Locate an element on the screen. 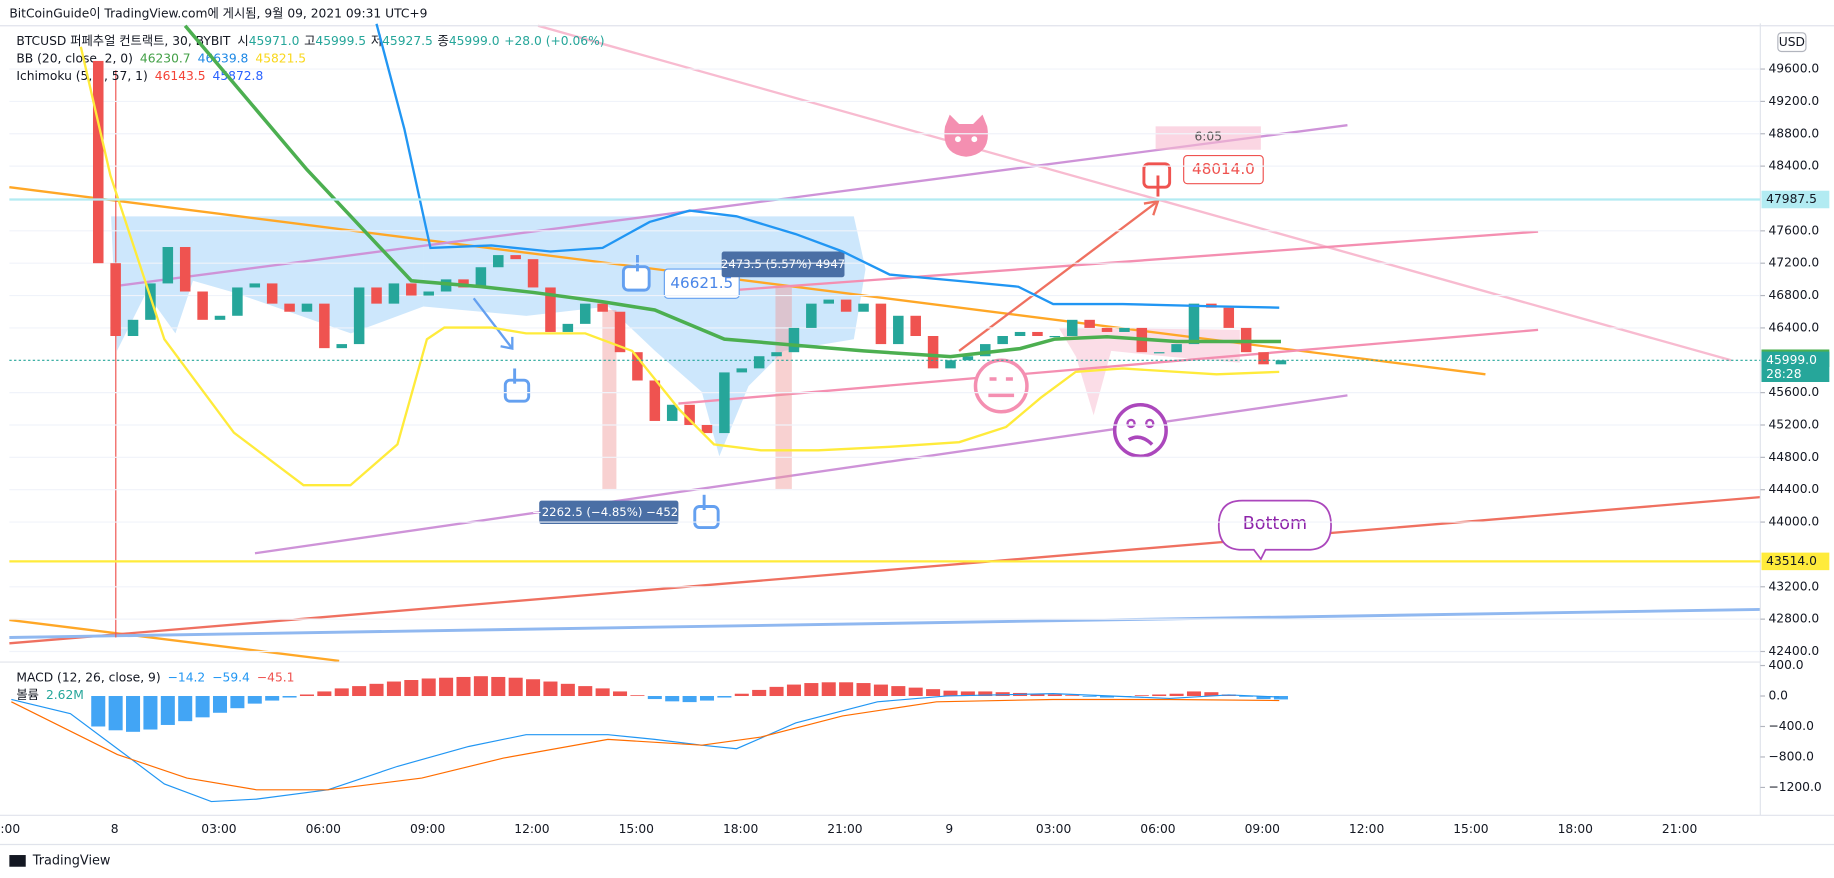 The image size is (1834, 878). price-label: 43514.0 is located at coordinates (1791, 561).